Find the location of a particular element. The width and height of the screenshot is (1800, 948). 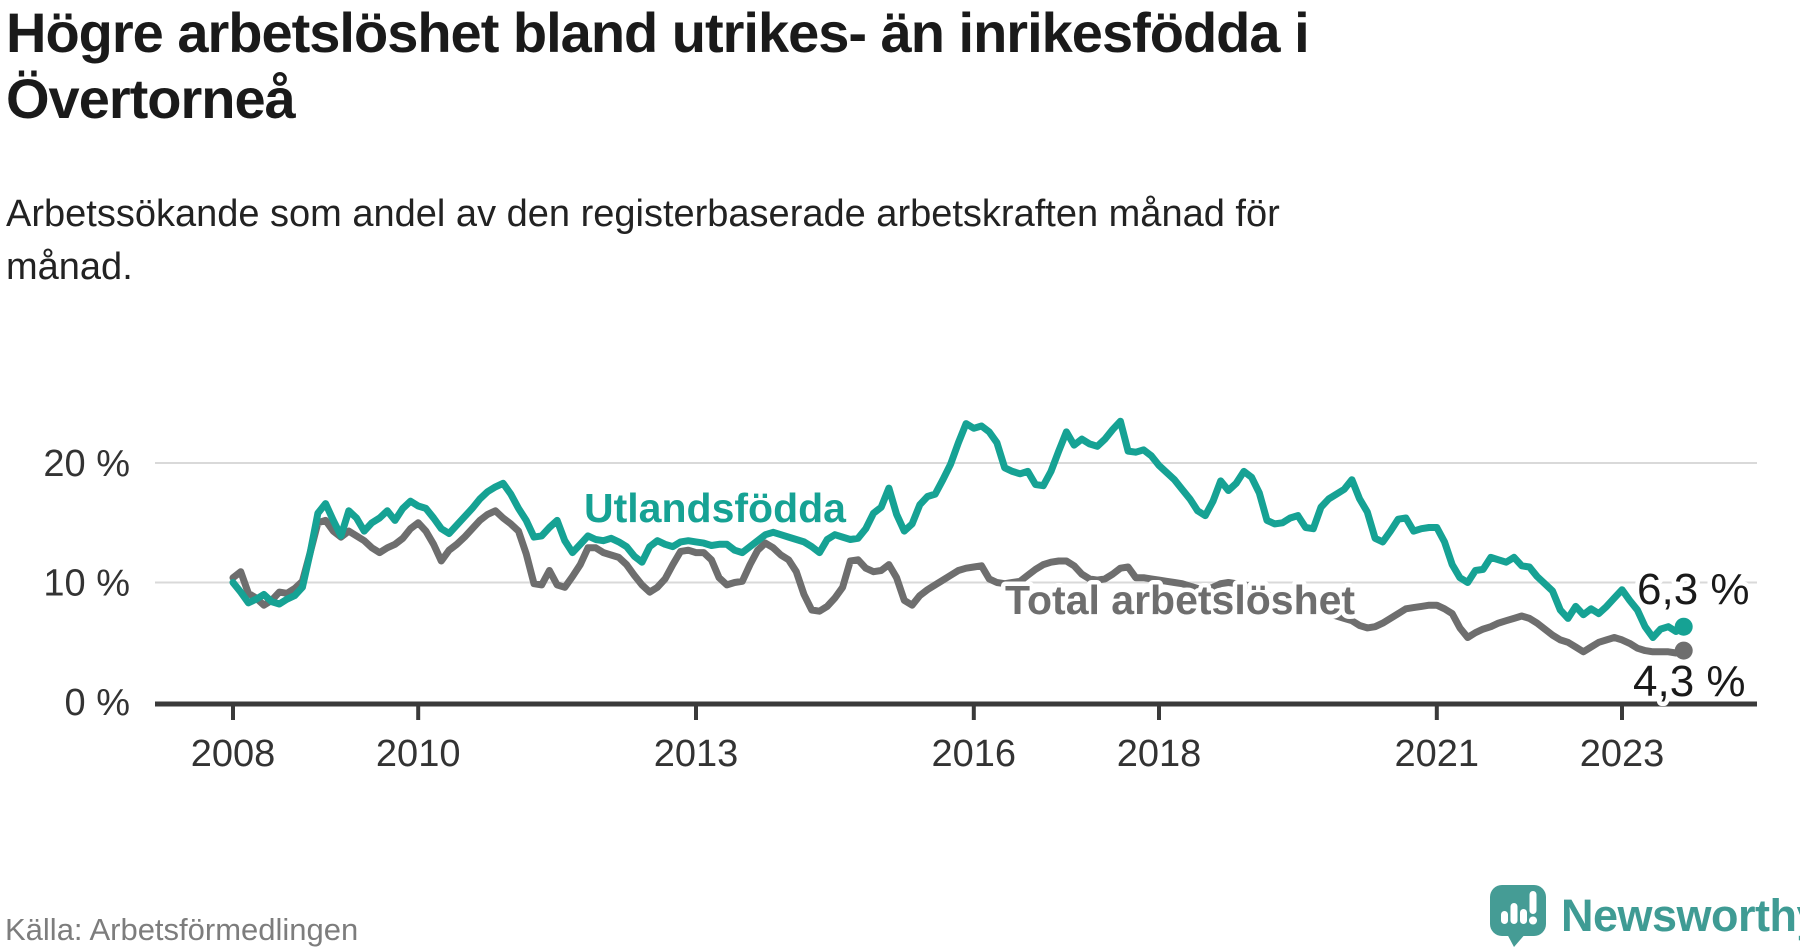

end-value-label-total: 4,3 % is located at coordinates (1689, 681).